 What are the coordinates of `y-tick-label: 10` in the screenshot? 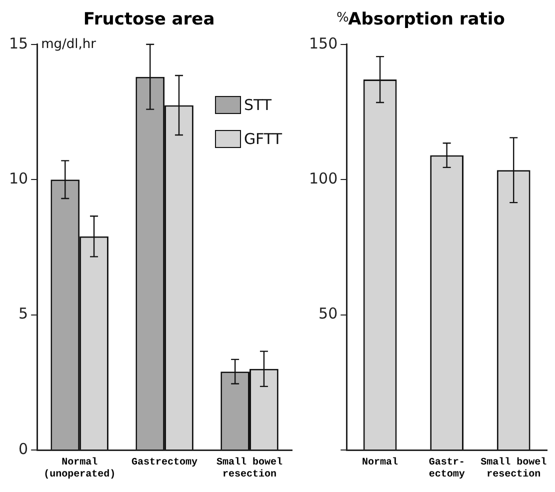 It's located at (18, 178).